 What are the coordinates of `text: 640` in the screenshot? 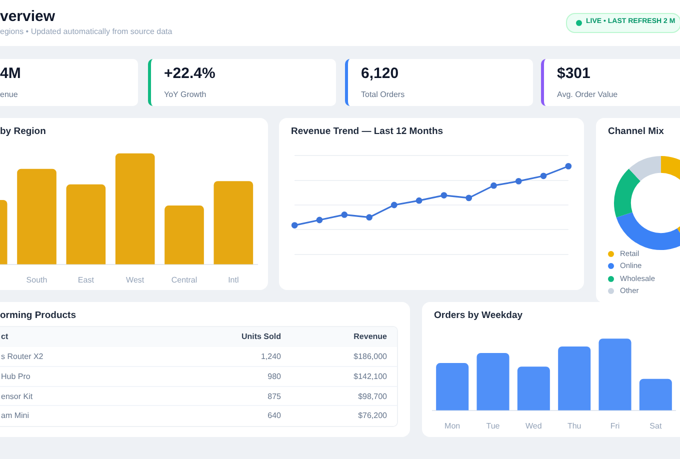 It's located at (274, 415).